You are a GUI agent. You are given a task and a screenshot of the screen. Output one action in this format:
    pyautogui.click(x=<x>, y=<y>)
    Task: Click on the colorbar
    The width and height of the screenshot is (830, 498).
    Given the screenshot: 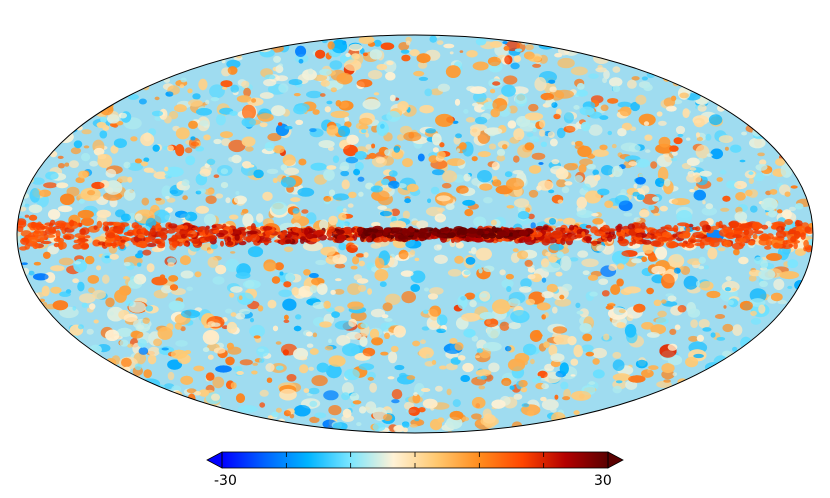 What is the action you would take?
    pyautogui.click(x=415, y=460)
    